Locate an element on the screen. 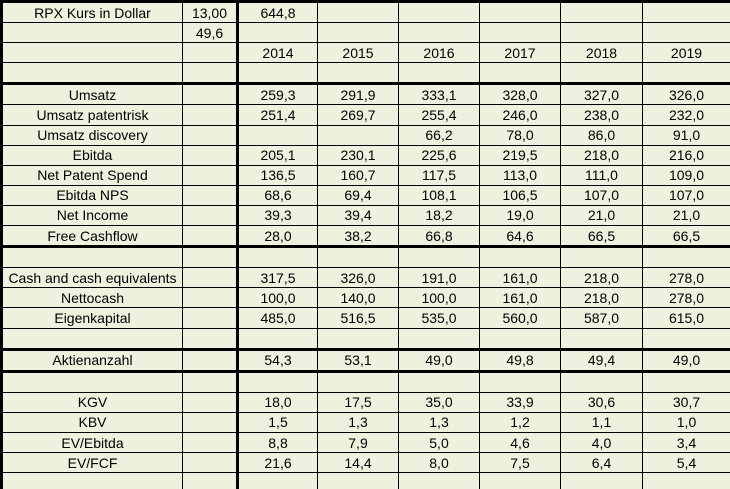 The height and width of the screenshot is (489, 730). row-label-cell: RPX Kurs in Dollar is located at coordinates (91, 12).